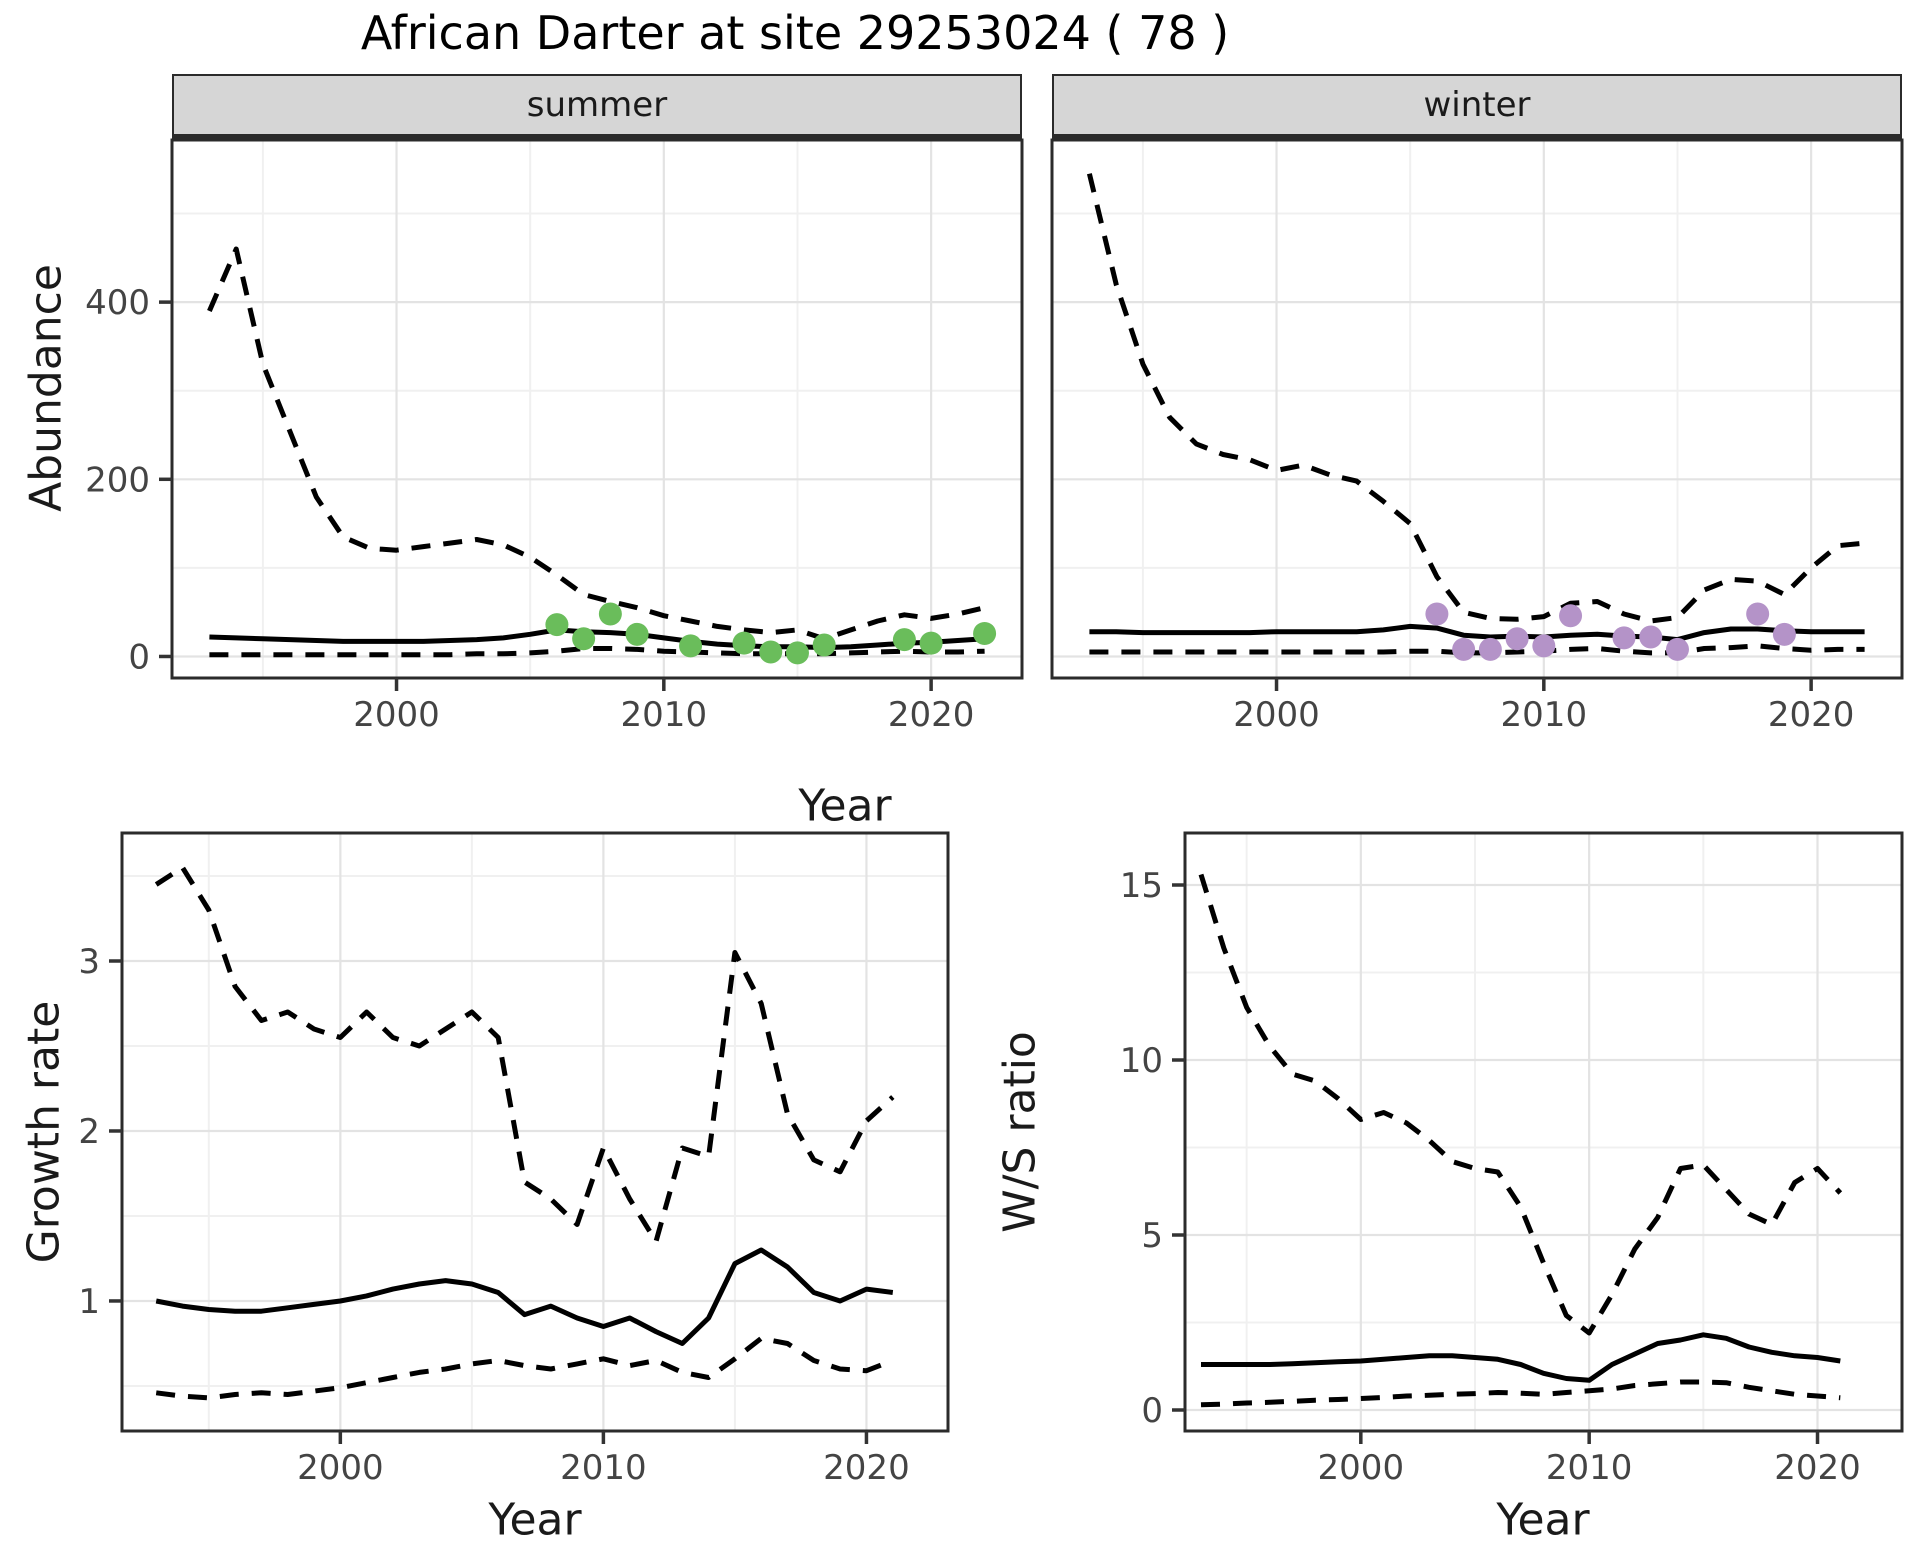 The image size is (1920, 1560). I want to click on y-tick-label: 10, so click(1141, 1061).